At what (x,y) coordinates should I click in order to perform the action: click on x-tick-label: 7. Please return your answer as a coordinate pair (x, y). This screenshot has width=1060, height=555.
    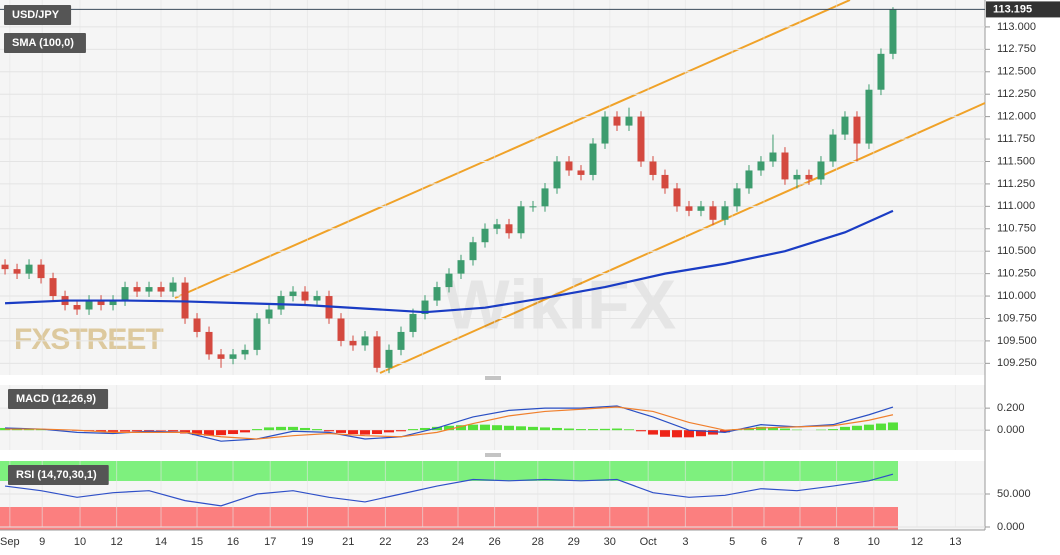
    Looking at the image, I should click on (800, 542).